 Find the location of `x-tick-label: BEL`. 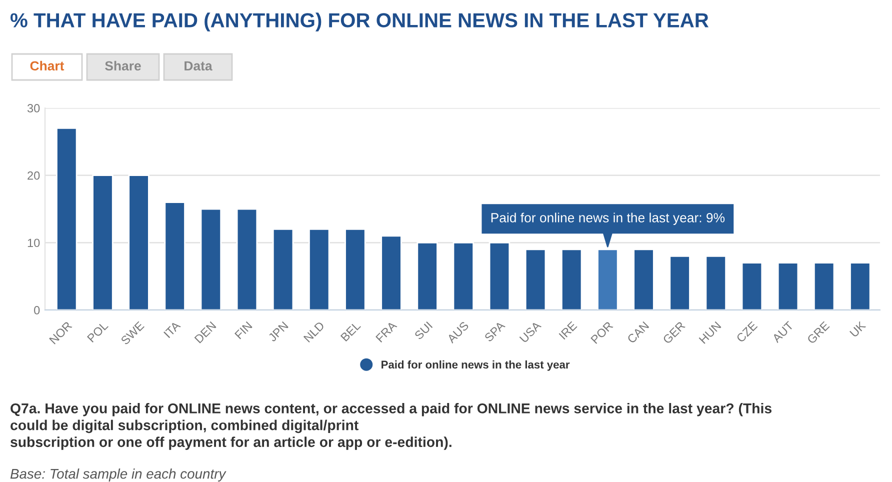

x-tick-label: BEL is located at coordinates (350, 331).